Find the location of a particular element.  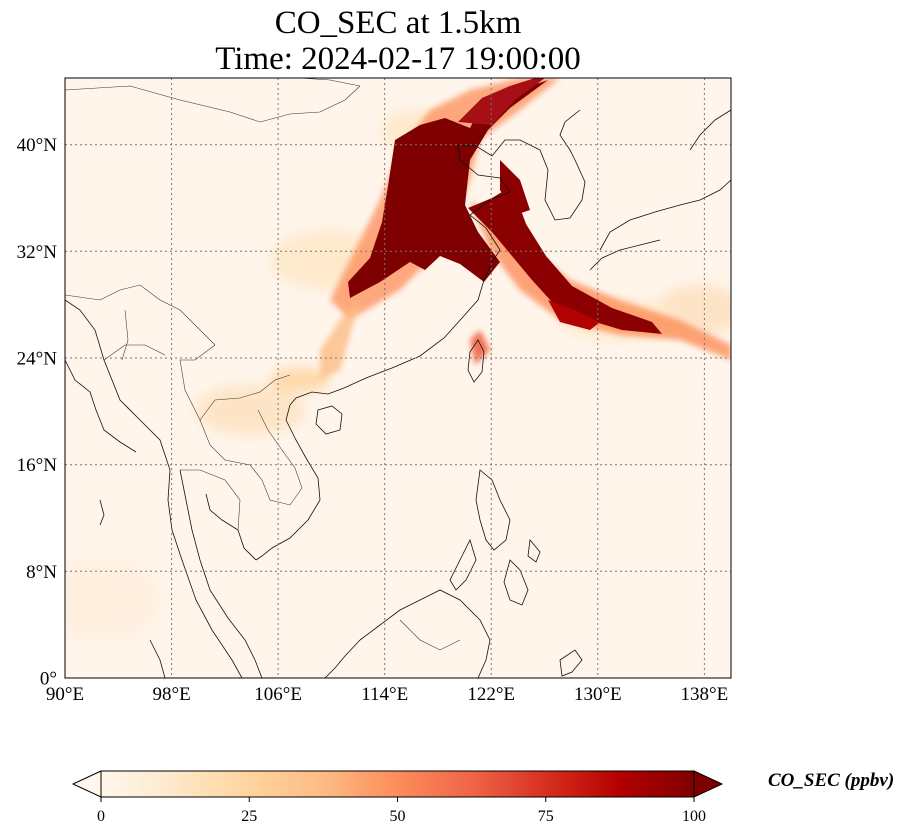

lon-tick-label: 90°E is located at coordinates (65, 694).